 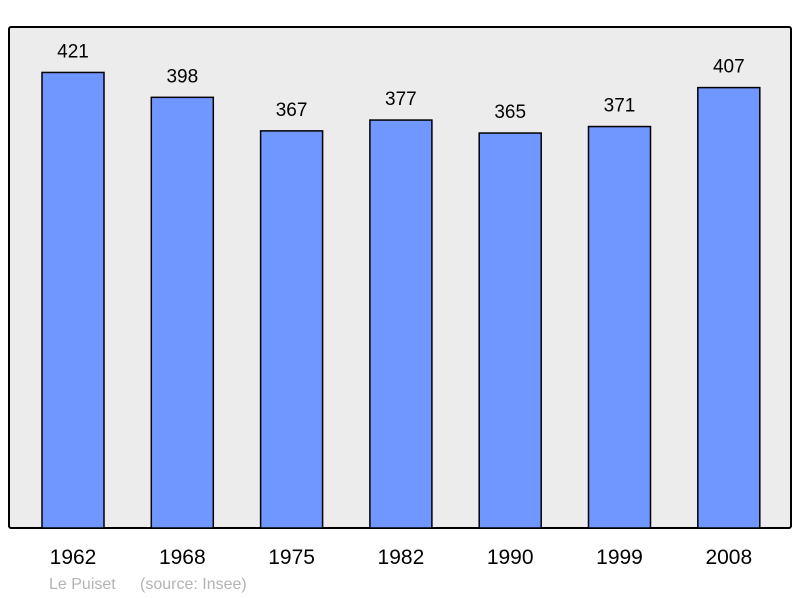 I want to click on x-tick-1975: 1975, so click(x=291, y=557).